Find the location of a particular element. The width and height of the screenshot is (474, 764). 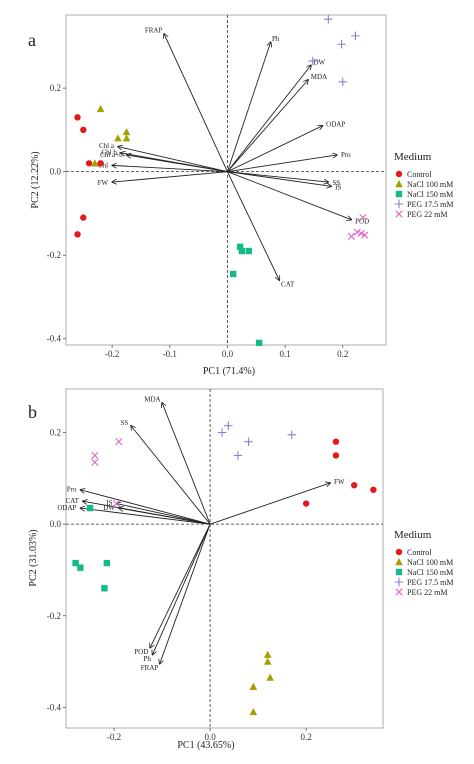

loading-label-is: IS is located at coordinates (338, 187).